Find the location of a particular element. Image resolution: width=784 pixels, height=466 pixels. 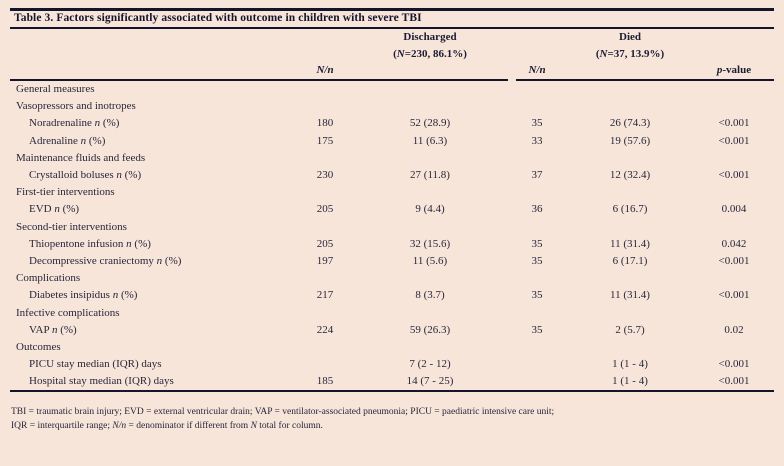

row-label: Complications is located at coordinates (48, 278).